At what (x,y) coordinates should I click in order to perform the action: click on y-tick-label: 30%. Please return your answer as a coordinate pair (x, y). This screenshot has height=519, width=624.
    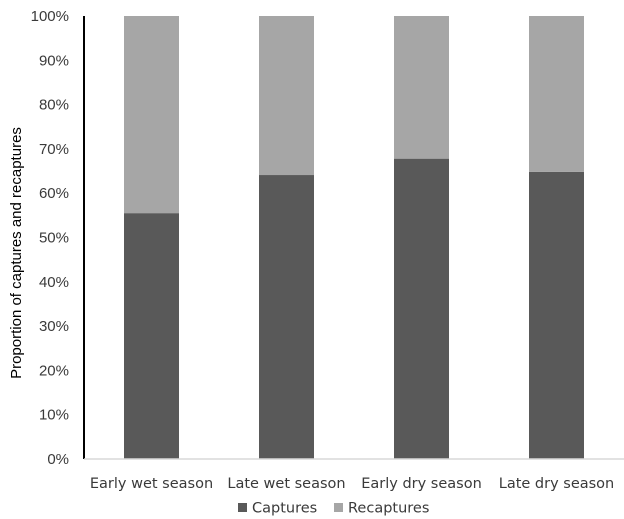
    Looking at the image, I should click on (54, 326).